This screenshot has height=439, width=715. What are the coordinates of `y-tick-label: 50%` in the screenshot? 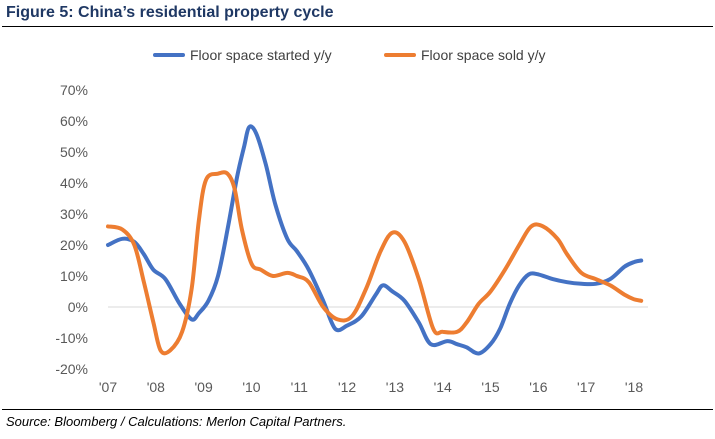 It's located at (74, 152).